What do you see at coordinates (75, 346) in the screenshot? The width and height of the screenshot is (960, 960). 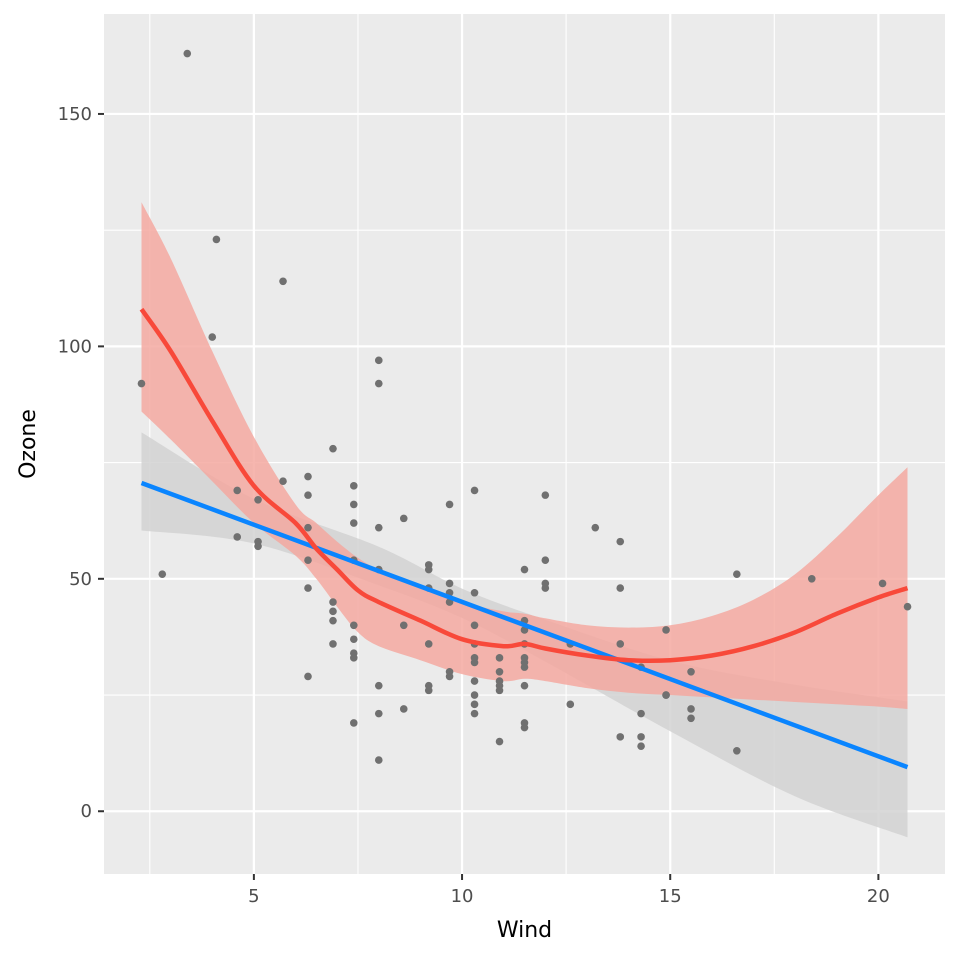 I see `y-tick-label: 100` at bounding box center [75, 346].